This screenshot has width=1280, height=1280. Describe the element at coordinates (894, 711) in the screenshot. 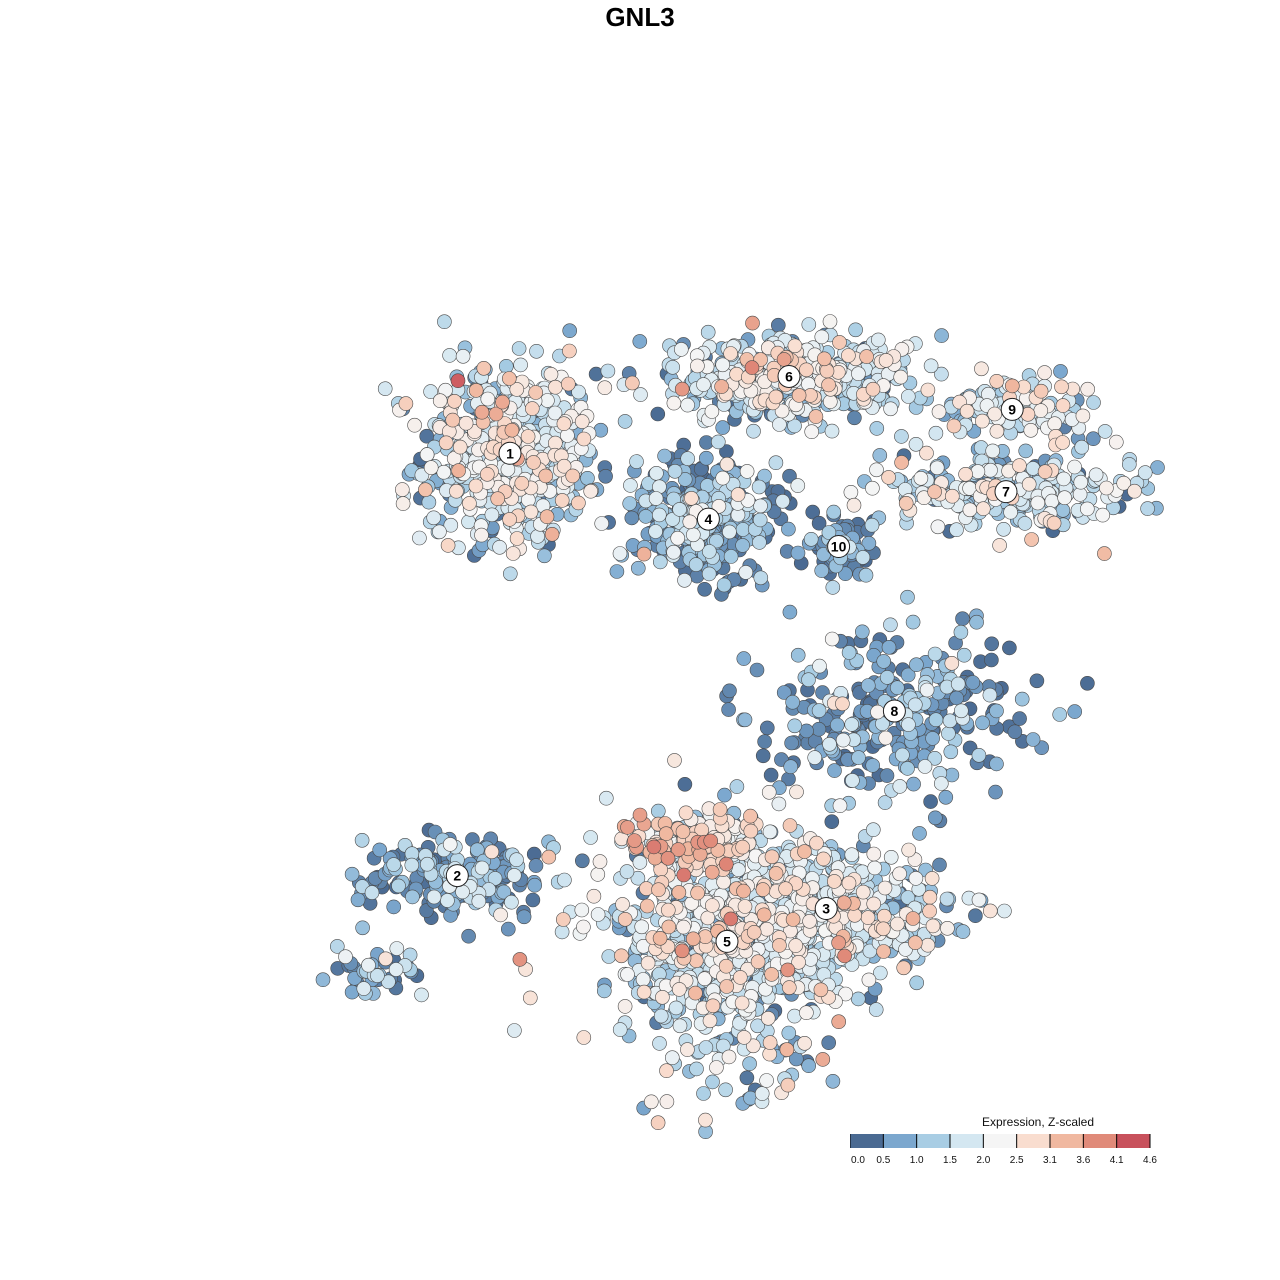

I see `cluster-label-8: 8` at that location.